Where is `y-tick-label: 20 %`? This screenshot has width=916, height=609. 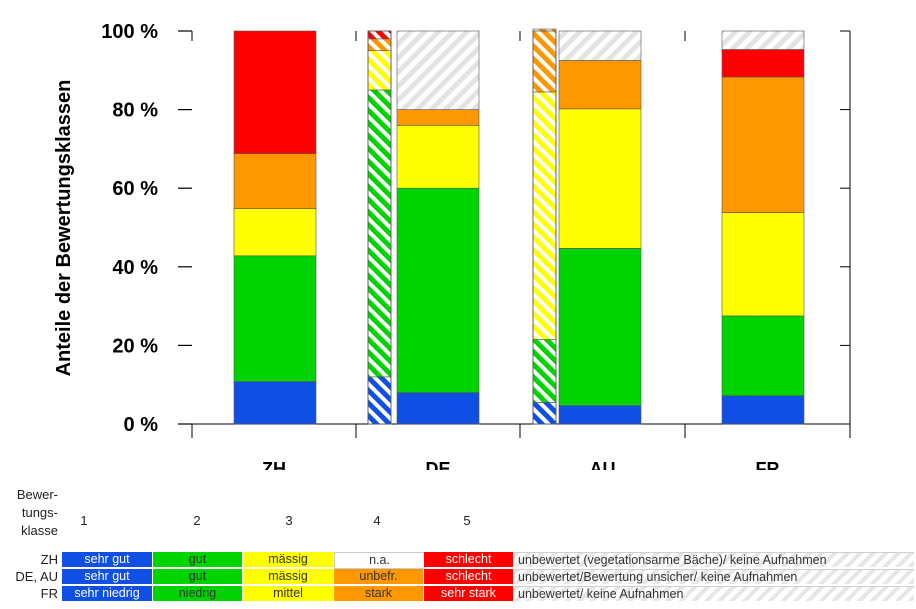 y-tick-label: 20 % is located at coordinates (135, 346).